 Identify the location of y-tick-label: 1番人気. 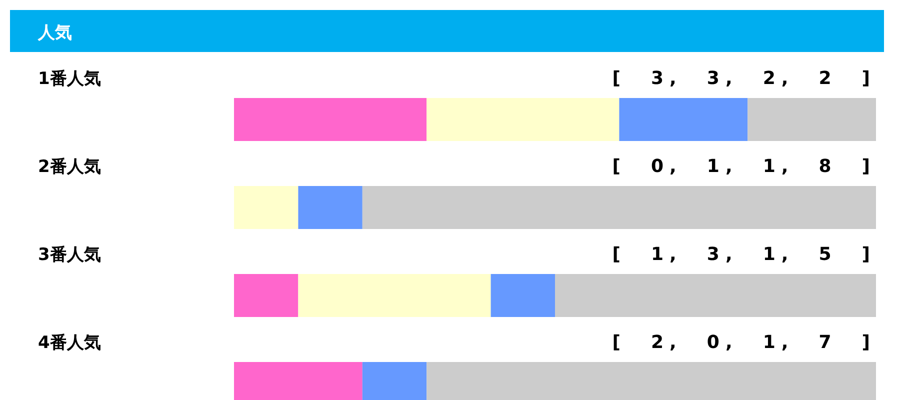
(69, 79).